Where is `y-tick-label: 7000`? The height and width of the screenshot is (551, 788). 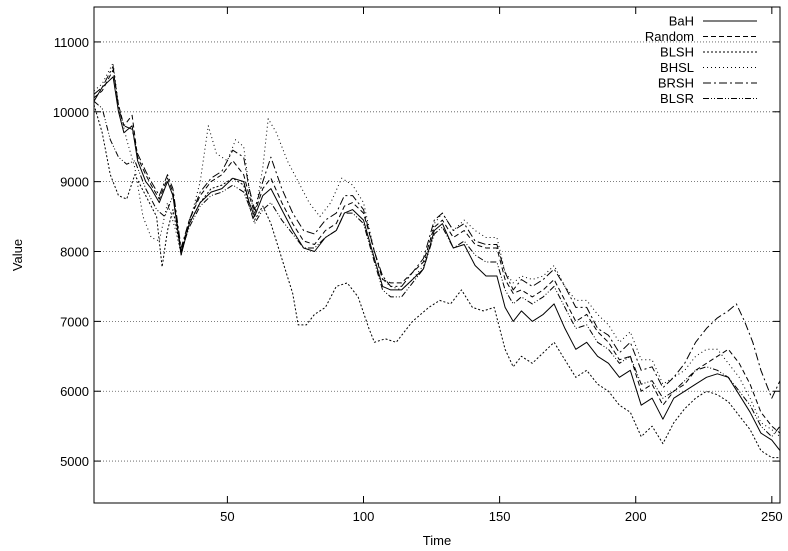
y-tick-label: 7000 is located at coordinates (74, 321).